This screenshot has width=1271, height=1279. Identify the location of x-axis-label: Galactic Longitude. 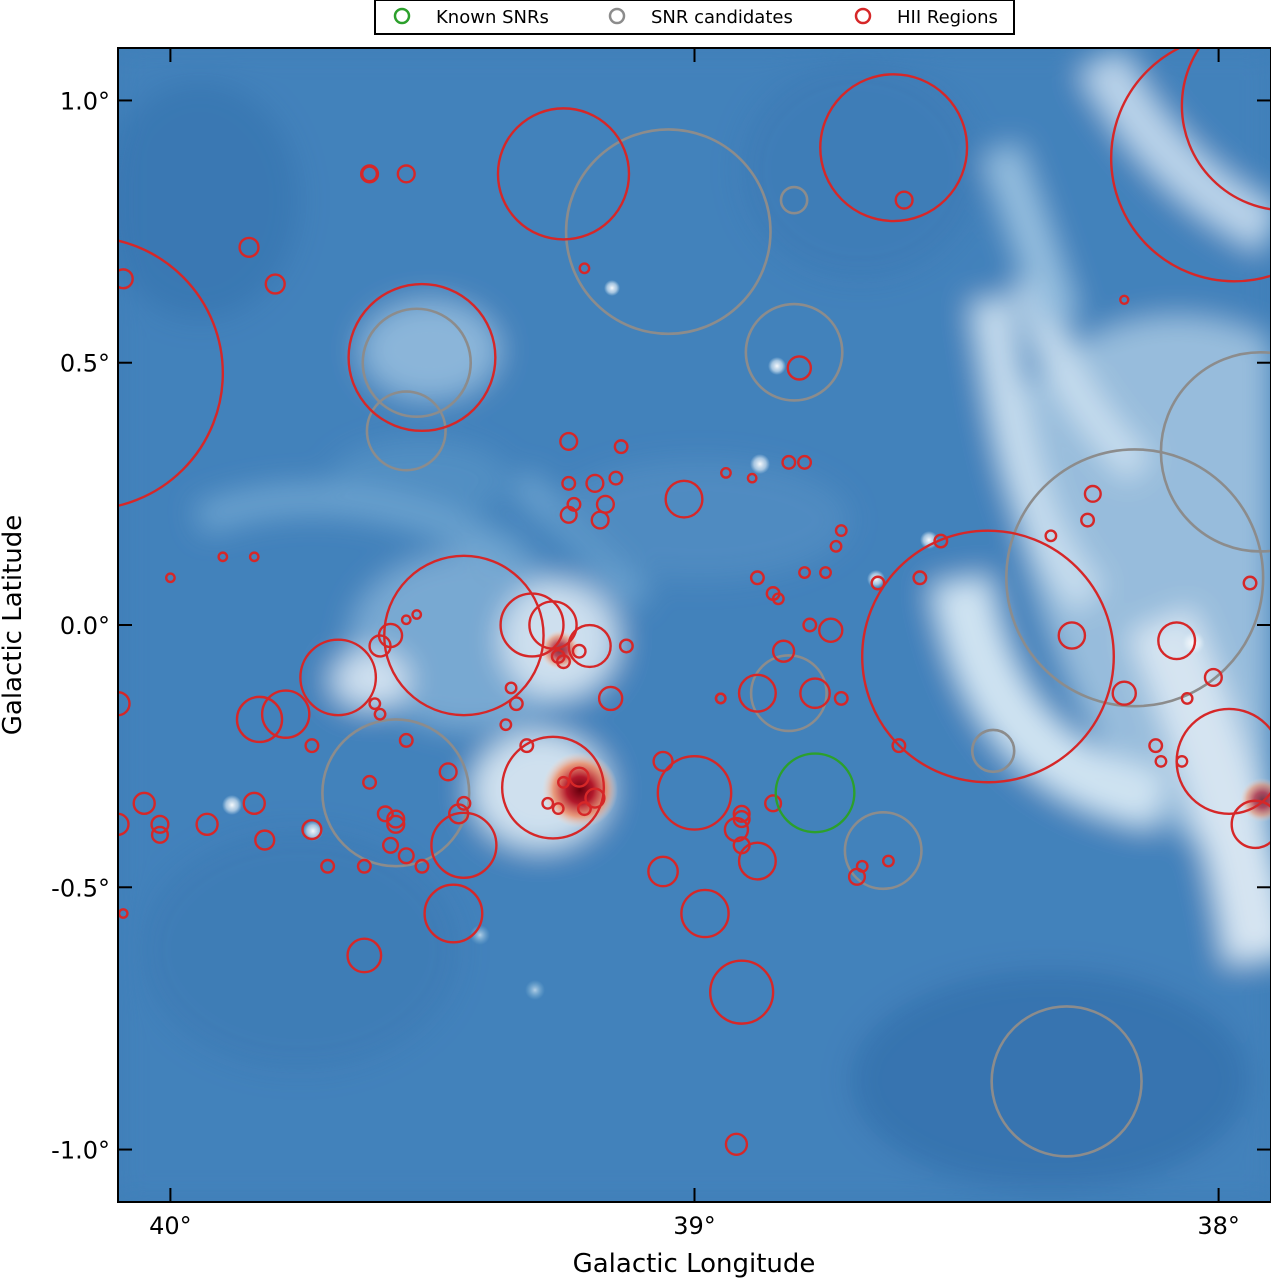
(694, 1264).